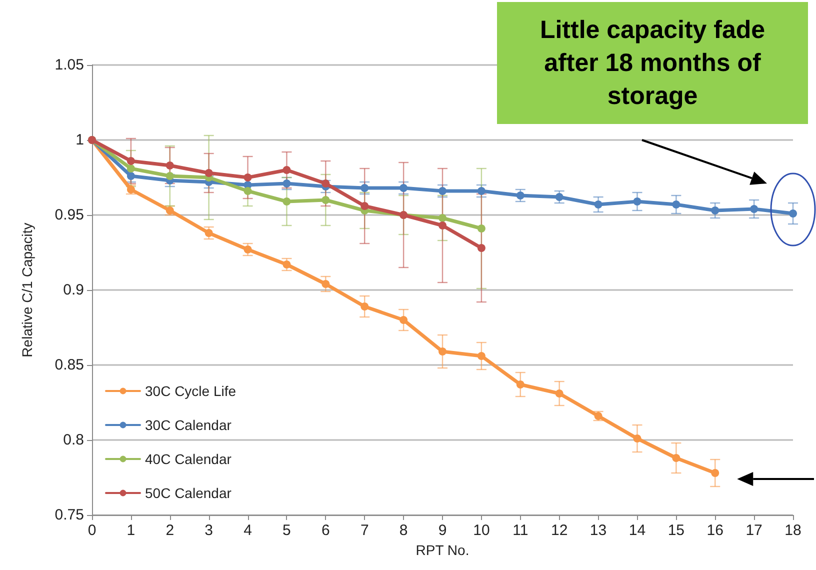 The image size is (816, 570). I want to click on x-tick-label: 3, so click(209, 530).